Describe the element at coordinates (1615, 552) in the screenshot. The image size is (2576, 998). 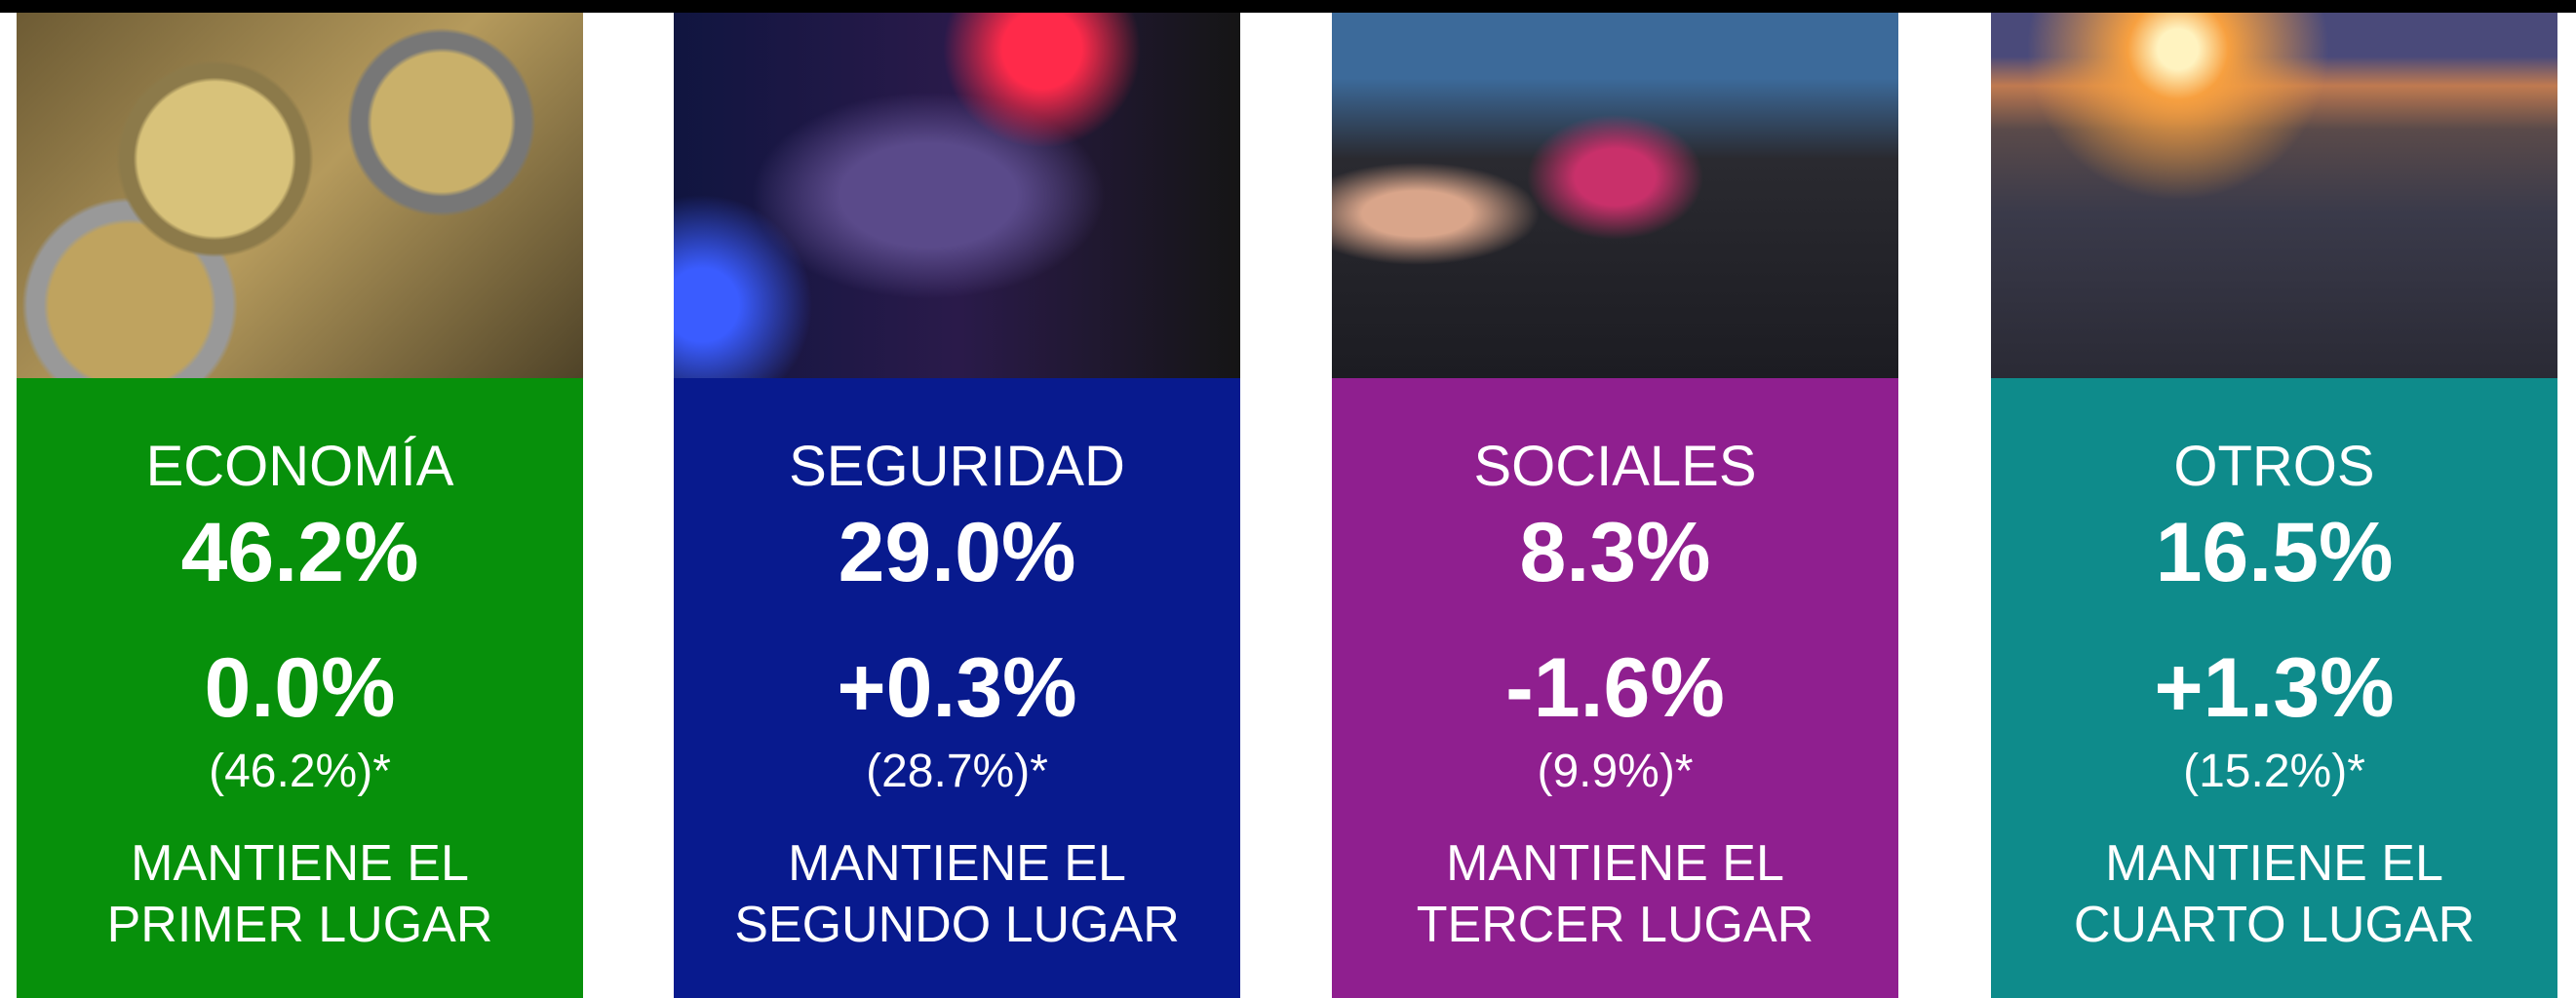
I see `share: 8.3%` at that location.